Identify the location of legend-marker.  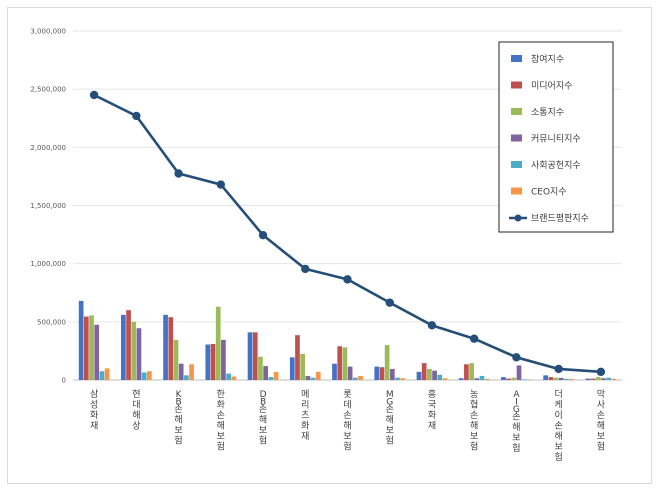
(518, 218).